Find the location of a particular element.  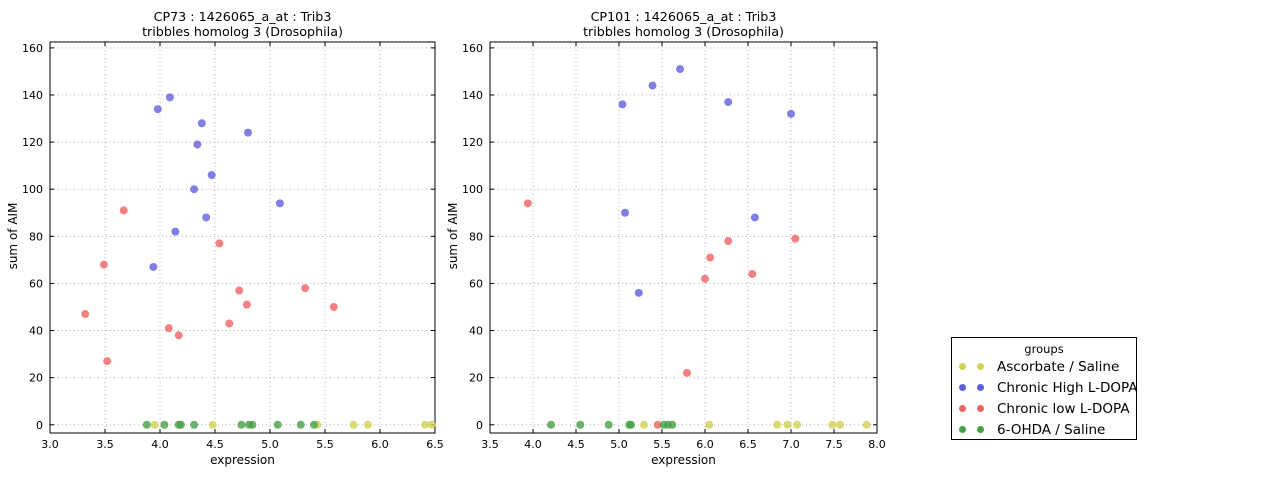

plot1-yaxis-label: sum of AIM is located at coordinates (13, 236).